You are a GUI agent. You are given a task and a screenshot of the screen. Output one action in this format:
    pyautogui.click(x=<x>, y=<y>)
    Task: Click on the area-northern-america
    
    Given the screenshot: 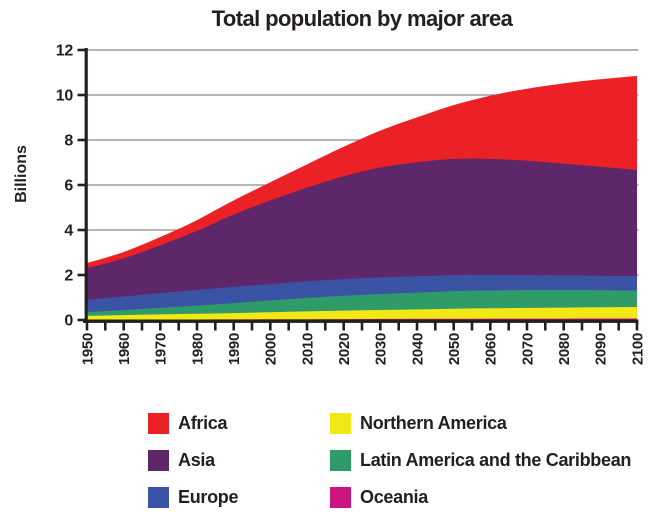 What is the action you would take?
    pyautogui.click(x=362, y=313)
    